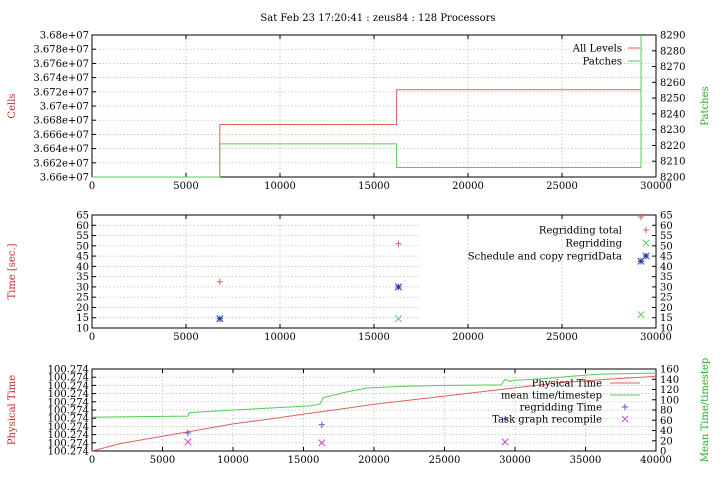 The height and width of the screenshot is (504, 720). I want to click on y-tick-label: 10, so click(82, 329).